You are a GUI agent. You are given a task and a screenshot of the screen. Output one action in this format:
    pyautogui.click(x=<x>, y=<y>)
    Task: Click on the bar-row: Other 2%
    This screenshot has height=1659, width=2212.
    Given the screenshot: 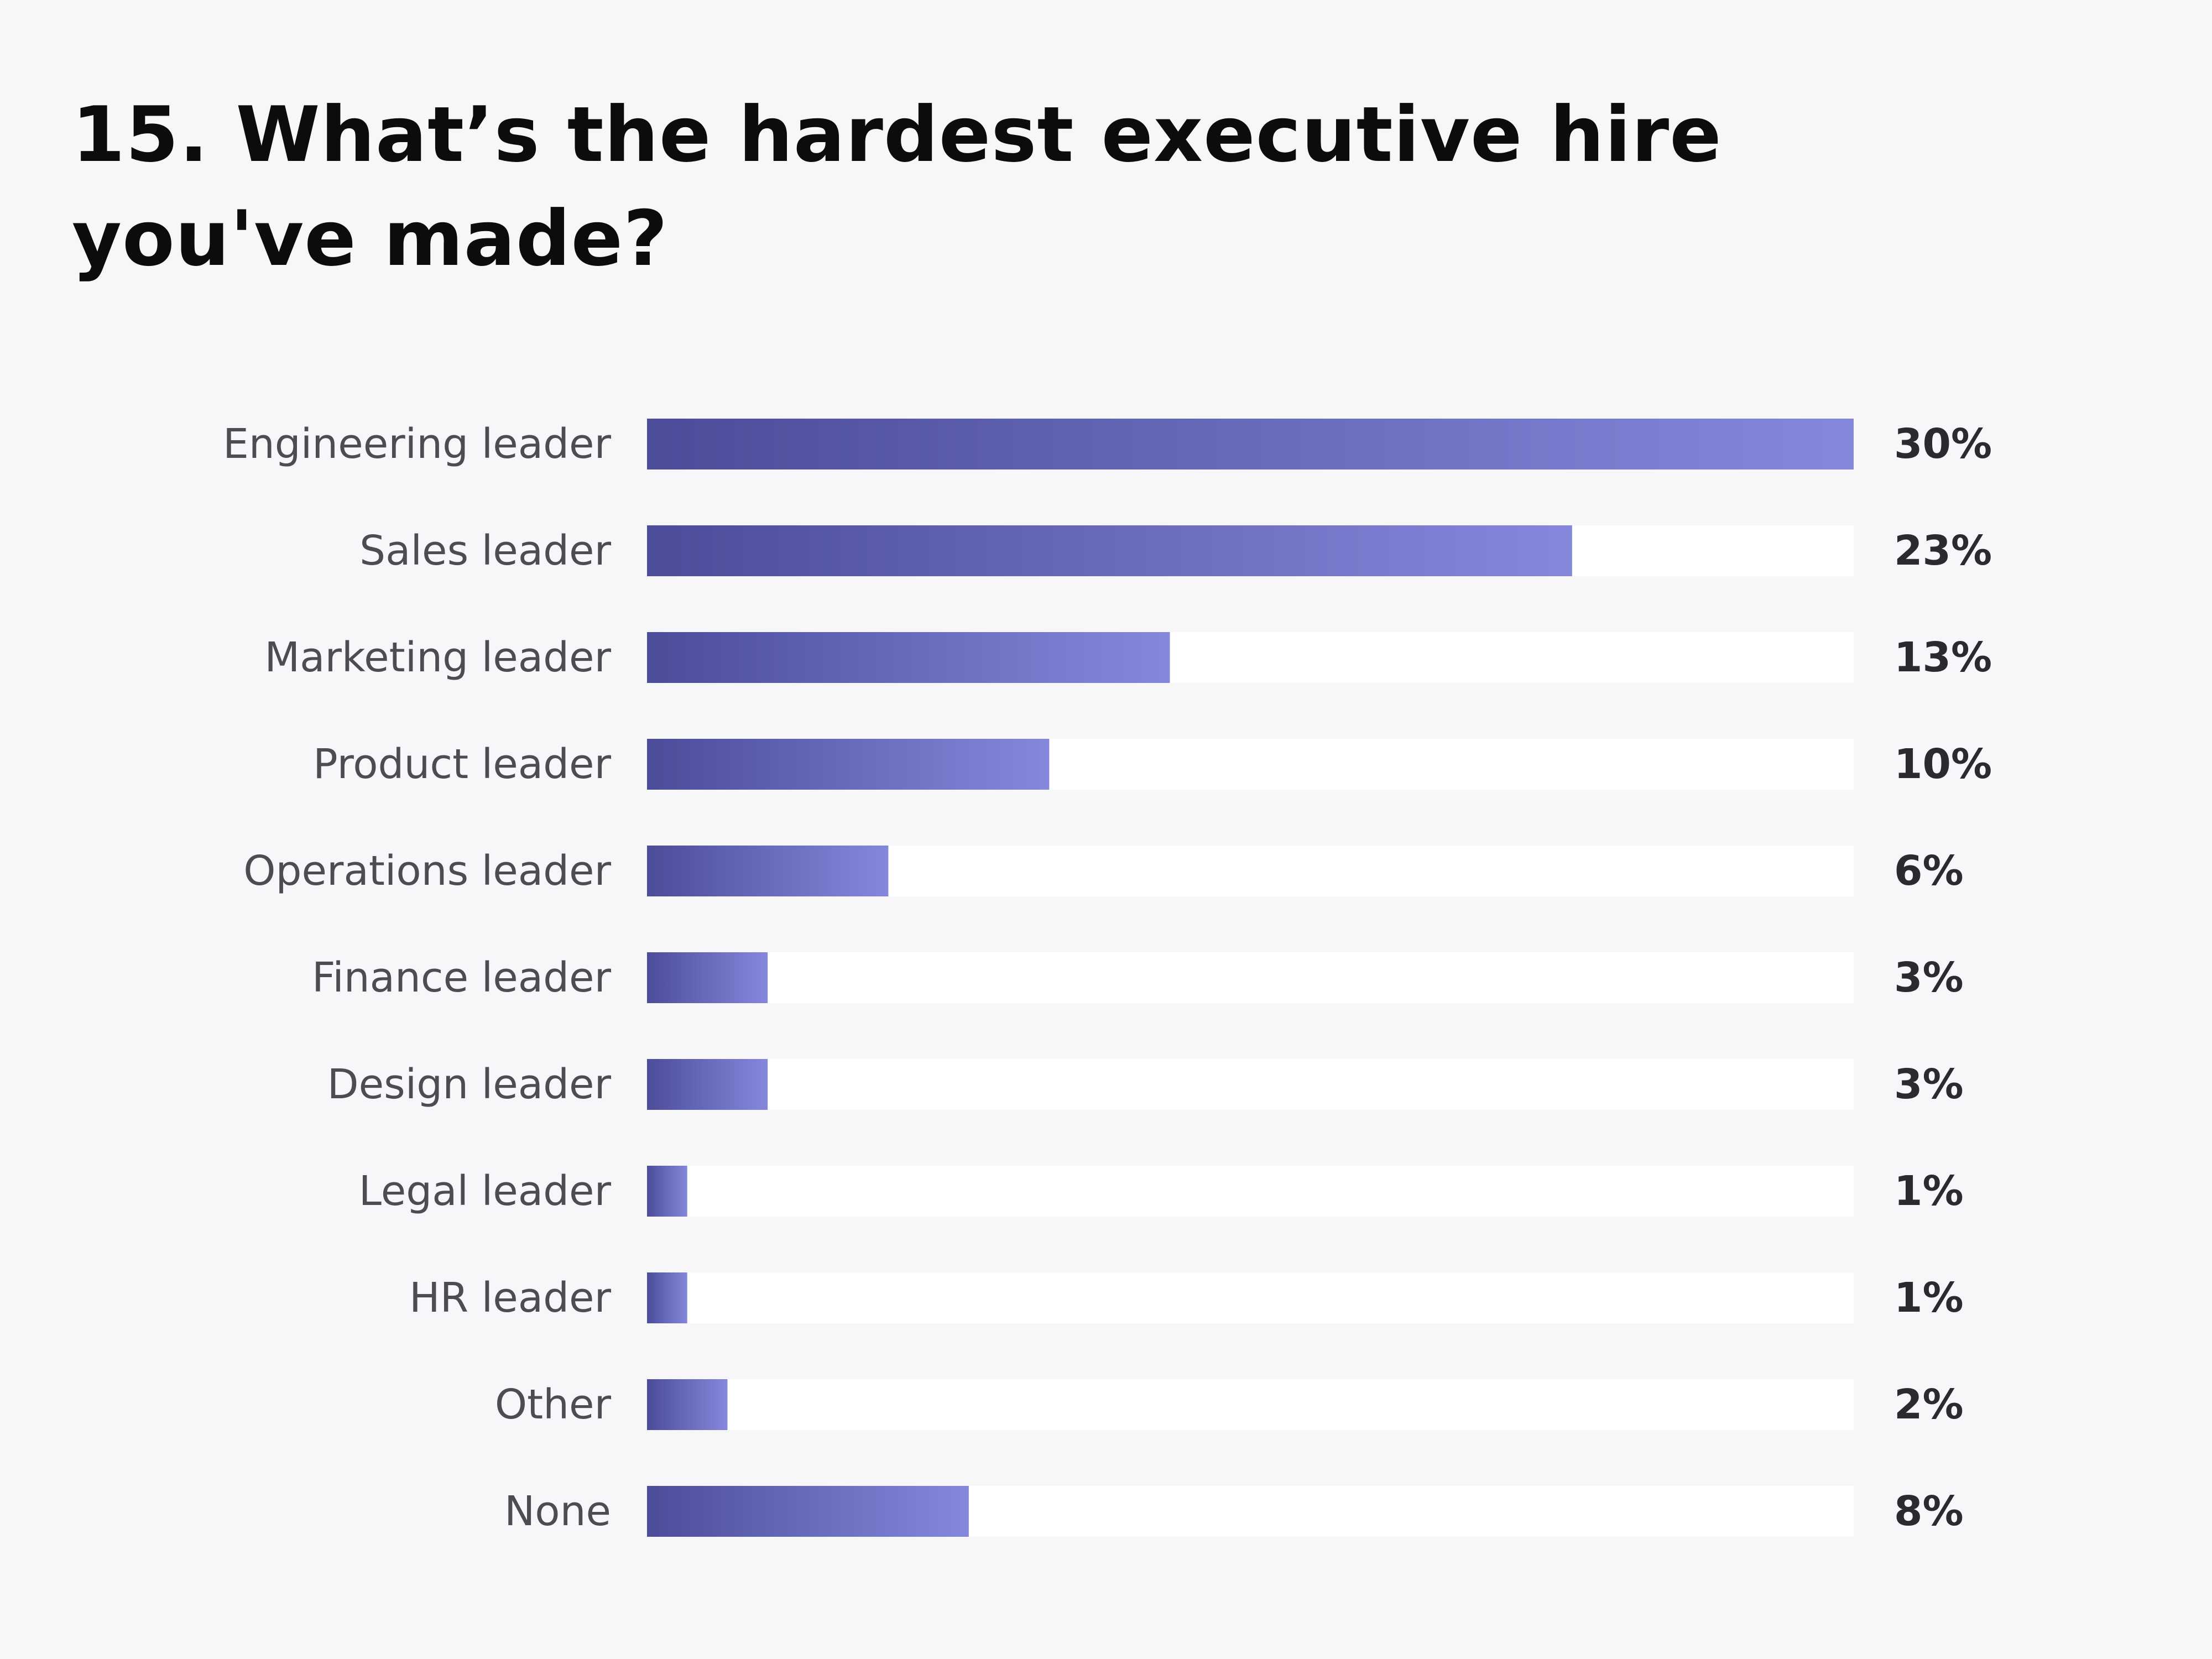 What is the action you would take?
    pyautogui.click(x=1229, y=1404)
    